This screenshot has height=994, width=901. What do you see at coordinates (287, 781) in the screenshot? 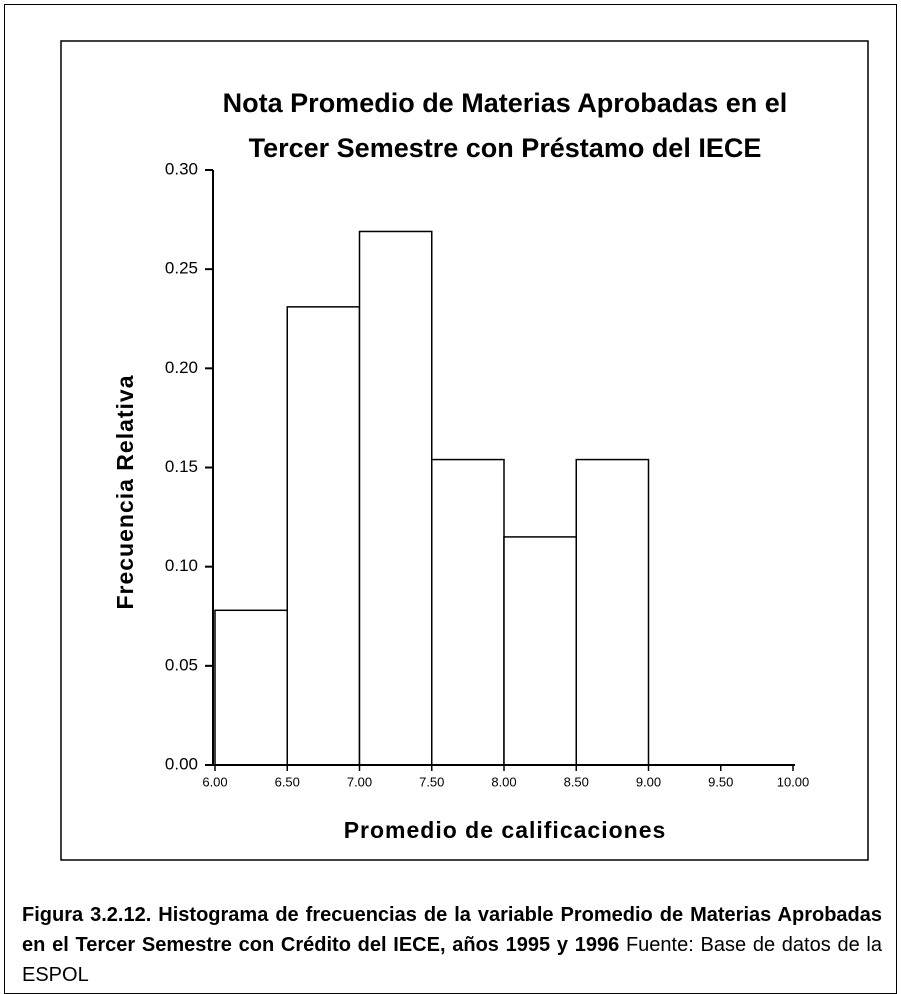
I see `x-tick-label: 6.50` at bounding box center [287, 781].